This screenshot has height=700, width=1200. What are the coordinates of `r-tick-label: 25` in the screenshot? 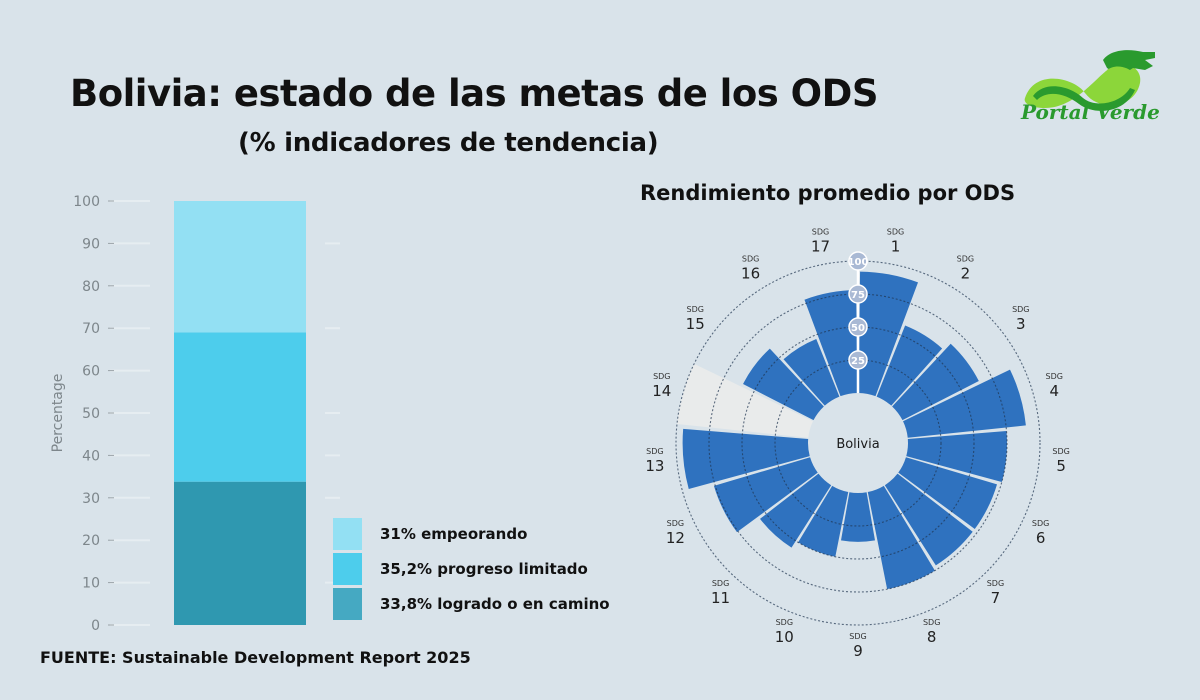 It's located at (858, 361).